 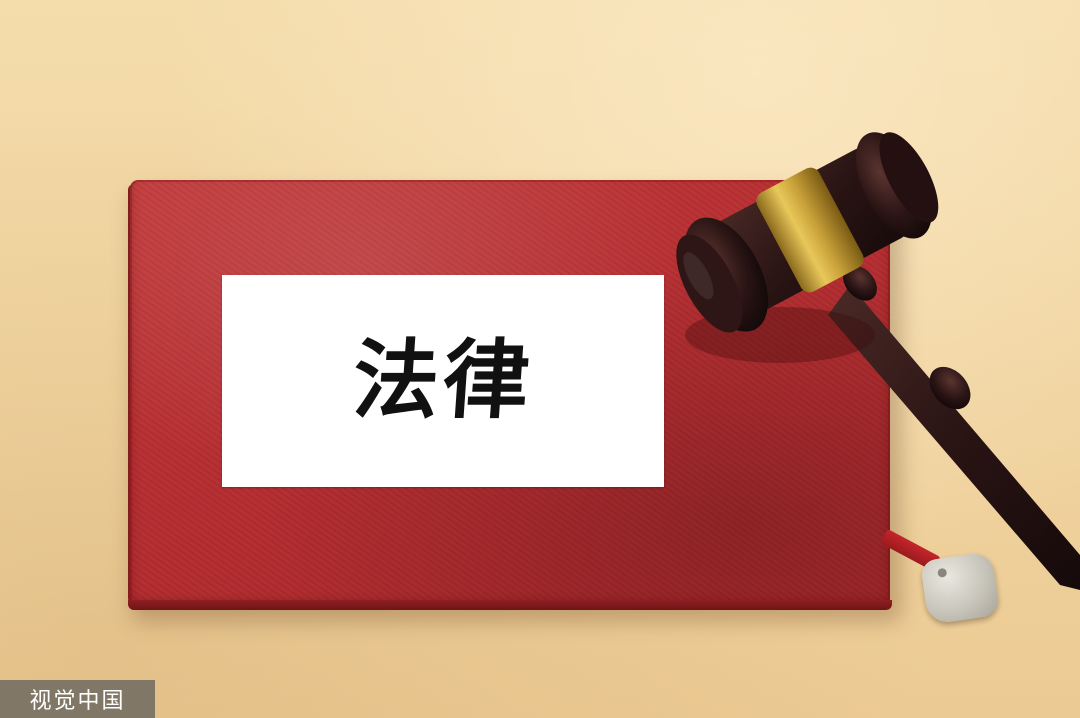 I want to click on white-label-card: 法律, so click(x=443, y=381).